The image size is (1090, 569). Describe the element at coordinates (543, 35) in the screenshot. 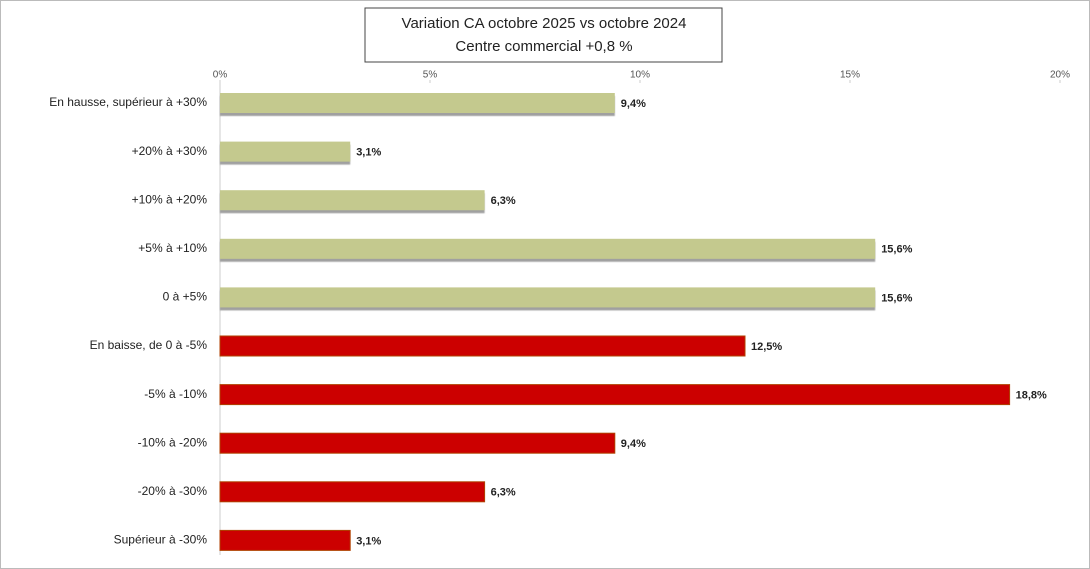

I see `title-box` at that location.